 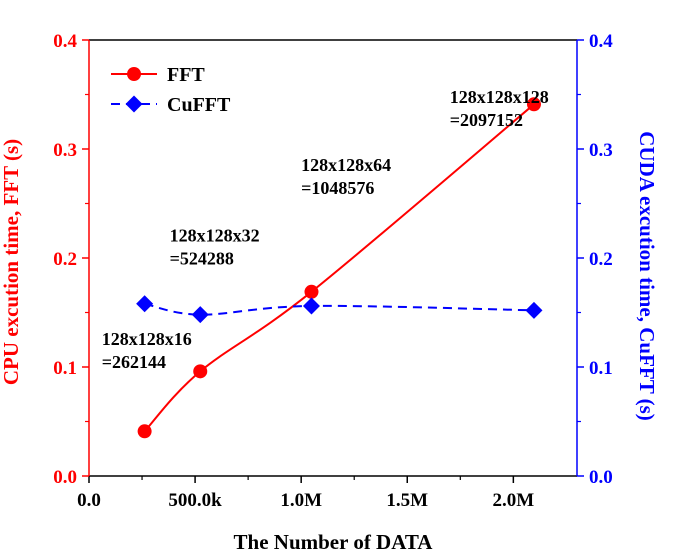 I want to click on annotation-label: 128x128x128 =2097152, so click(x=499, y=108).